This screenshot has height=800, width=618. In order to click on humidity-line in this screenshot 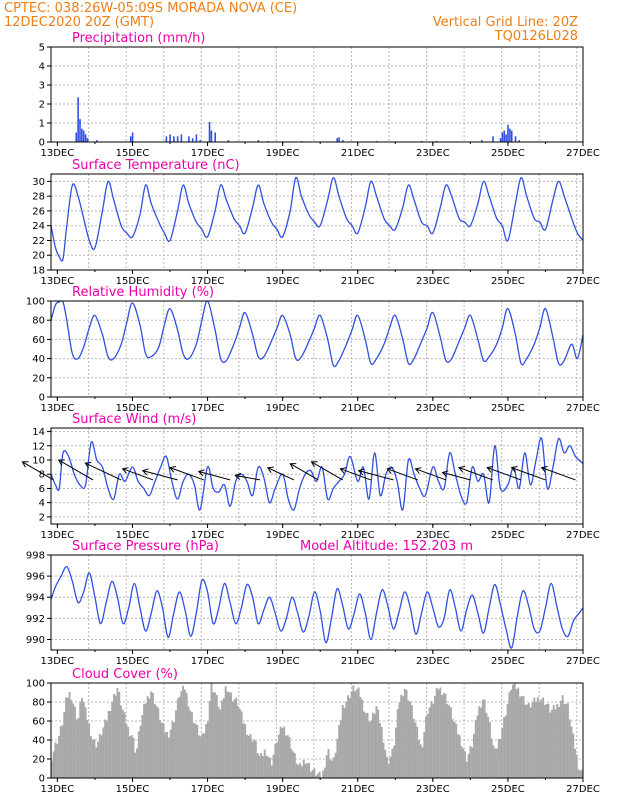, I will do `click(317, 334)`.